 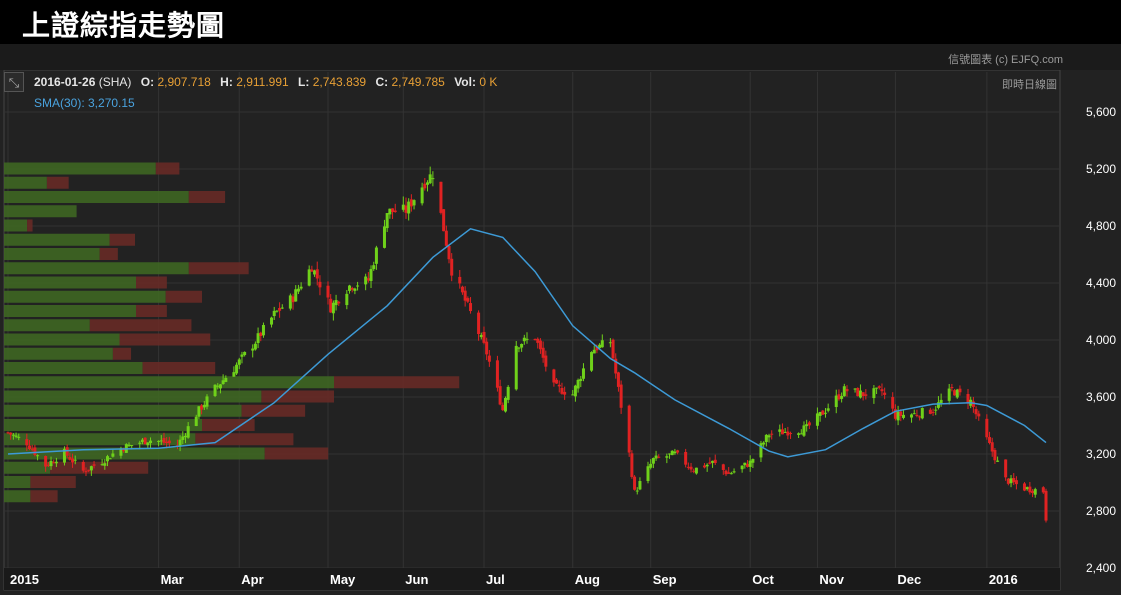 What do you see at coordinates (24, 579) in the screenshot?
I see `x-tick-label: 2015` at bounding box center [24, 579].